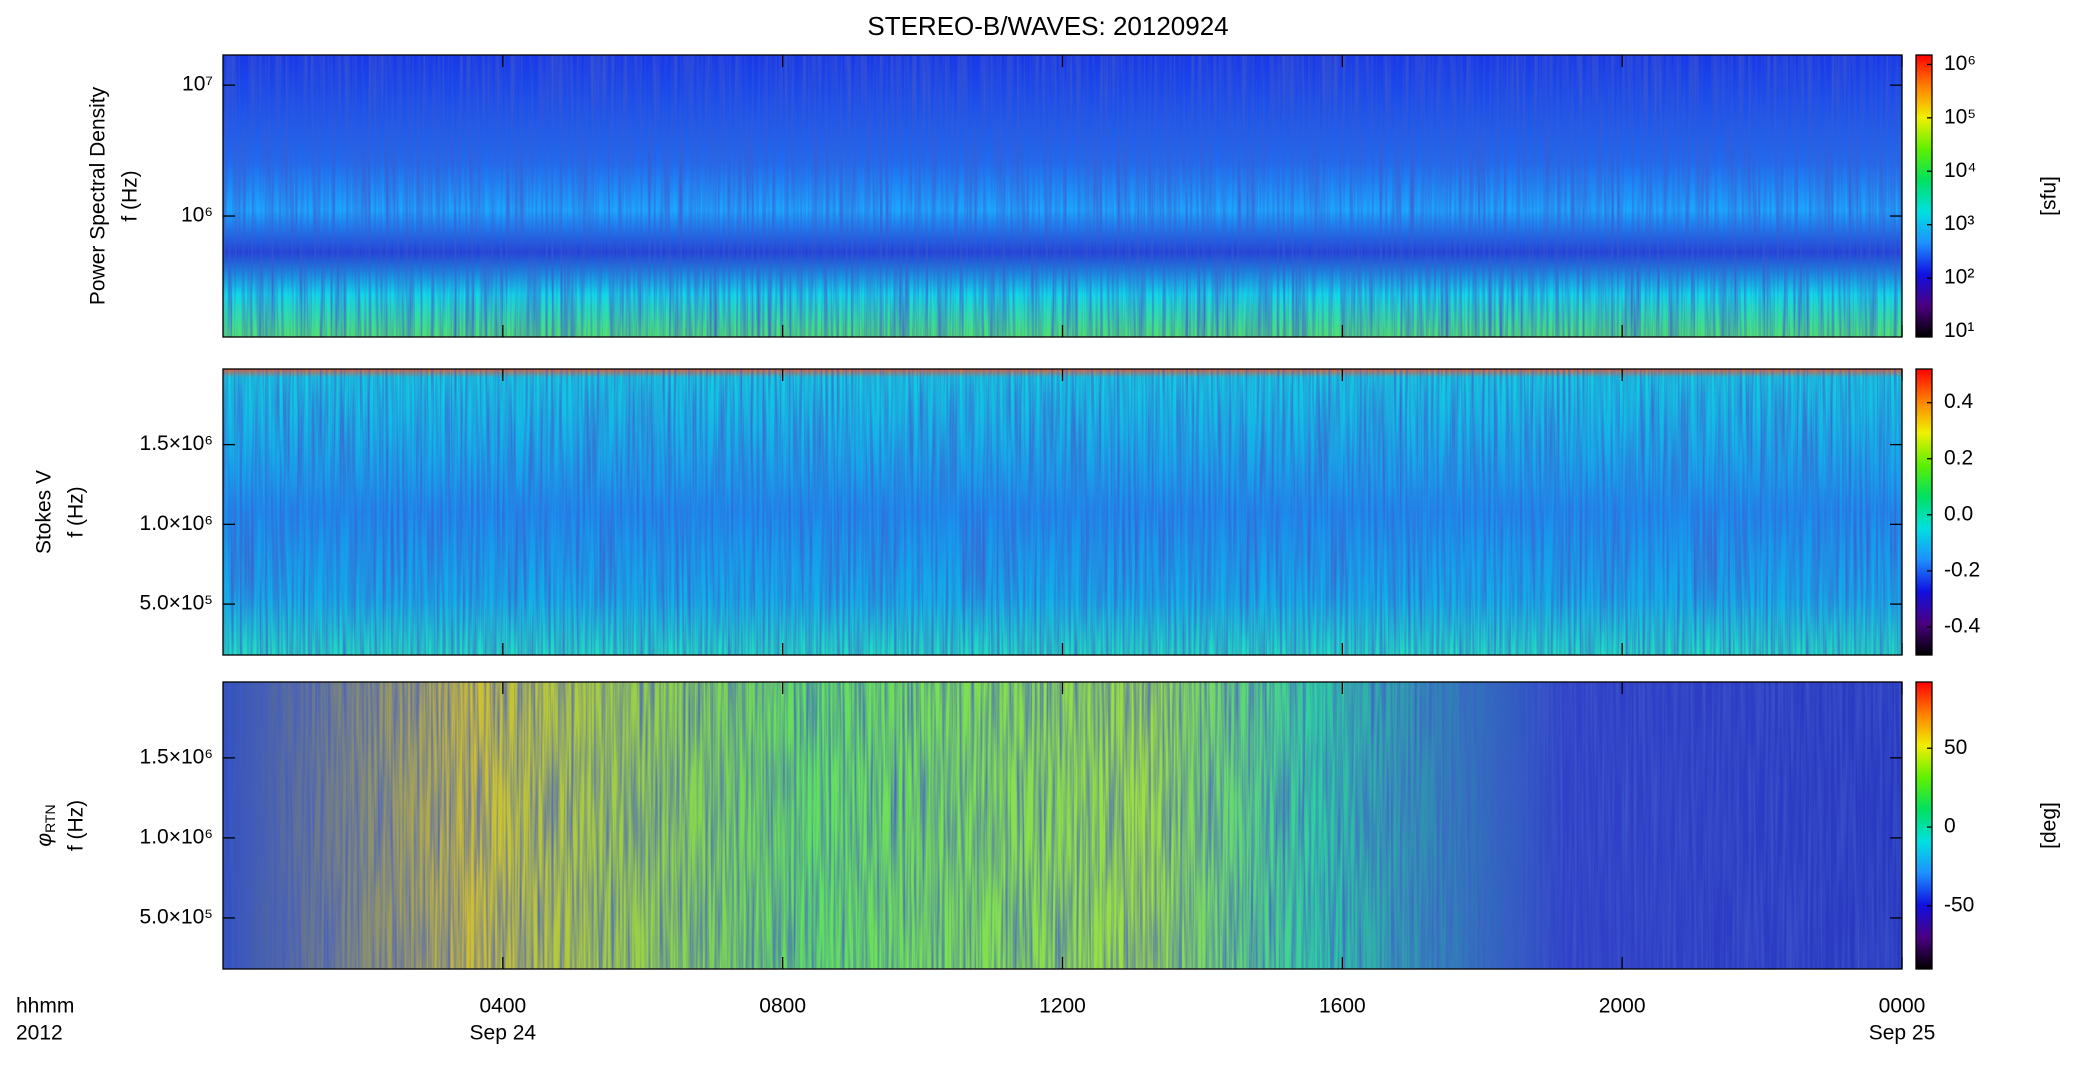 This screenshot has height=1080, width=2096. I want to click on y-axis-label: φRTN, so click(45, 825).